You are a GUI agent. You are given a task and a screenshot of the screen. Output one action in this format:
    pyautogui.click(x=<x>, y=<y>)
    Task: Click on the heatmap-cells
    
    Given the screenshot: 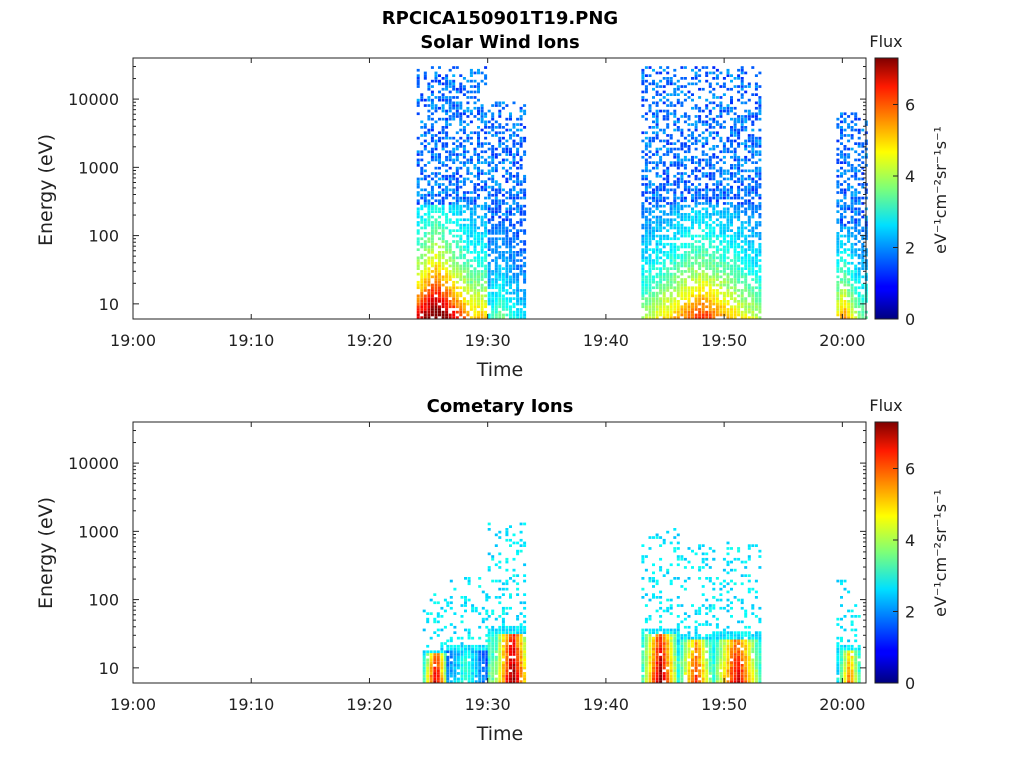 What is the action you would take?
    pyautogui.click(x=641, y=602)
    